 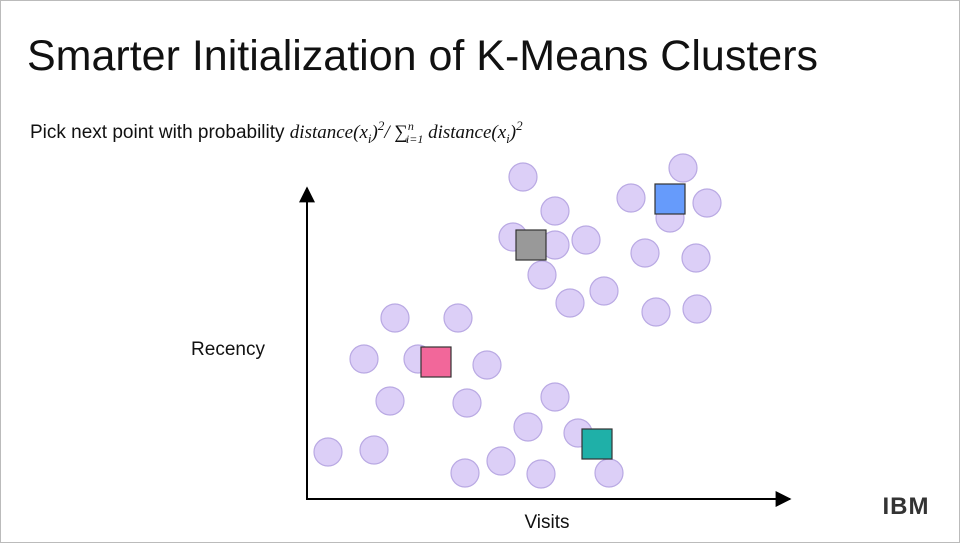 What do you see at coordinates (414, 139) in the screenshot?
I see `formula-part: i=1` at bounding box center [414, 139].